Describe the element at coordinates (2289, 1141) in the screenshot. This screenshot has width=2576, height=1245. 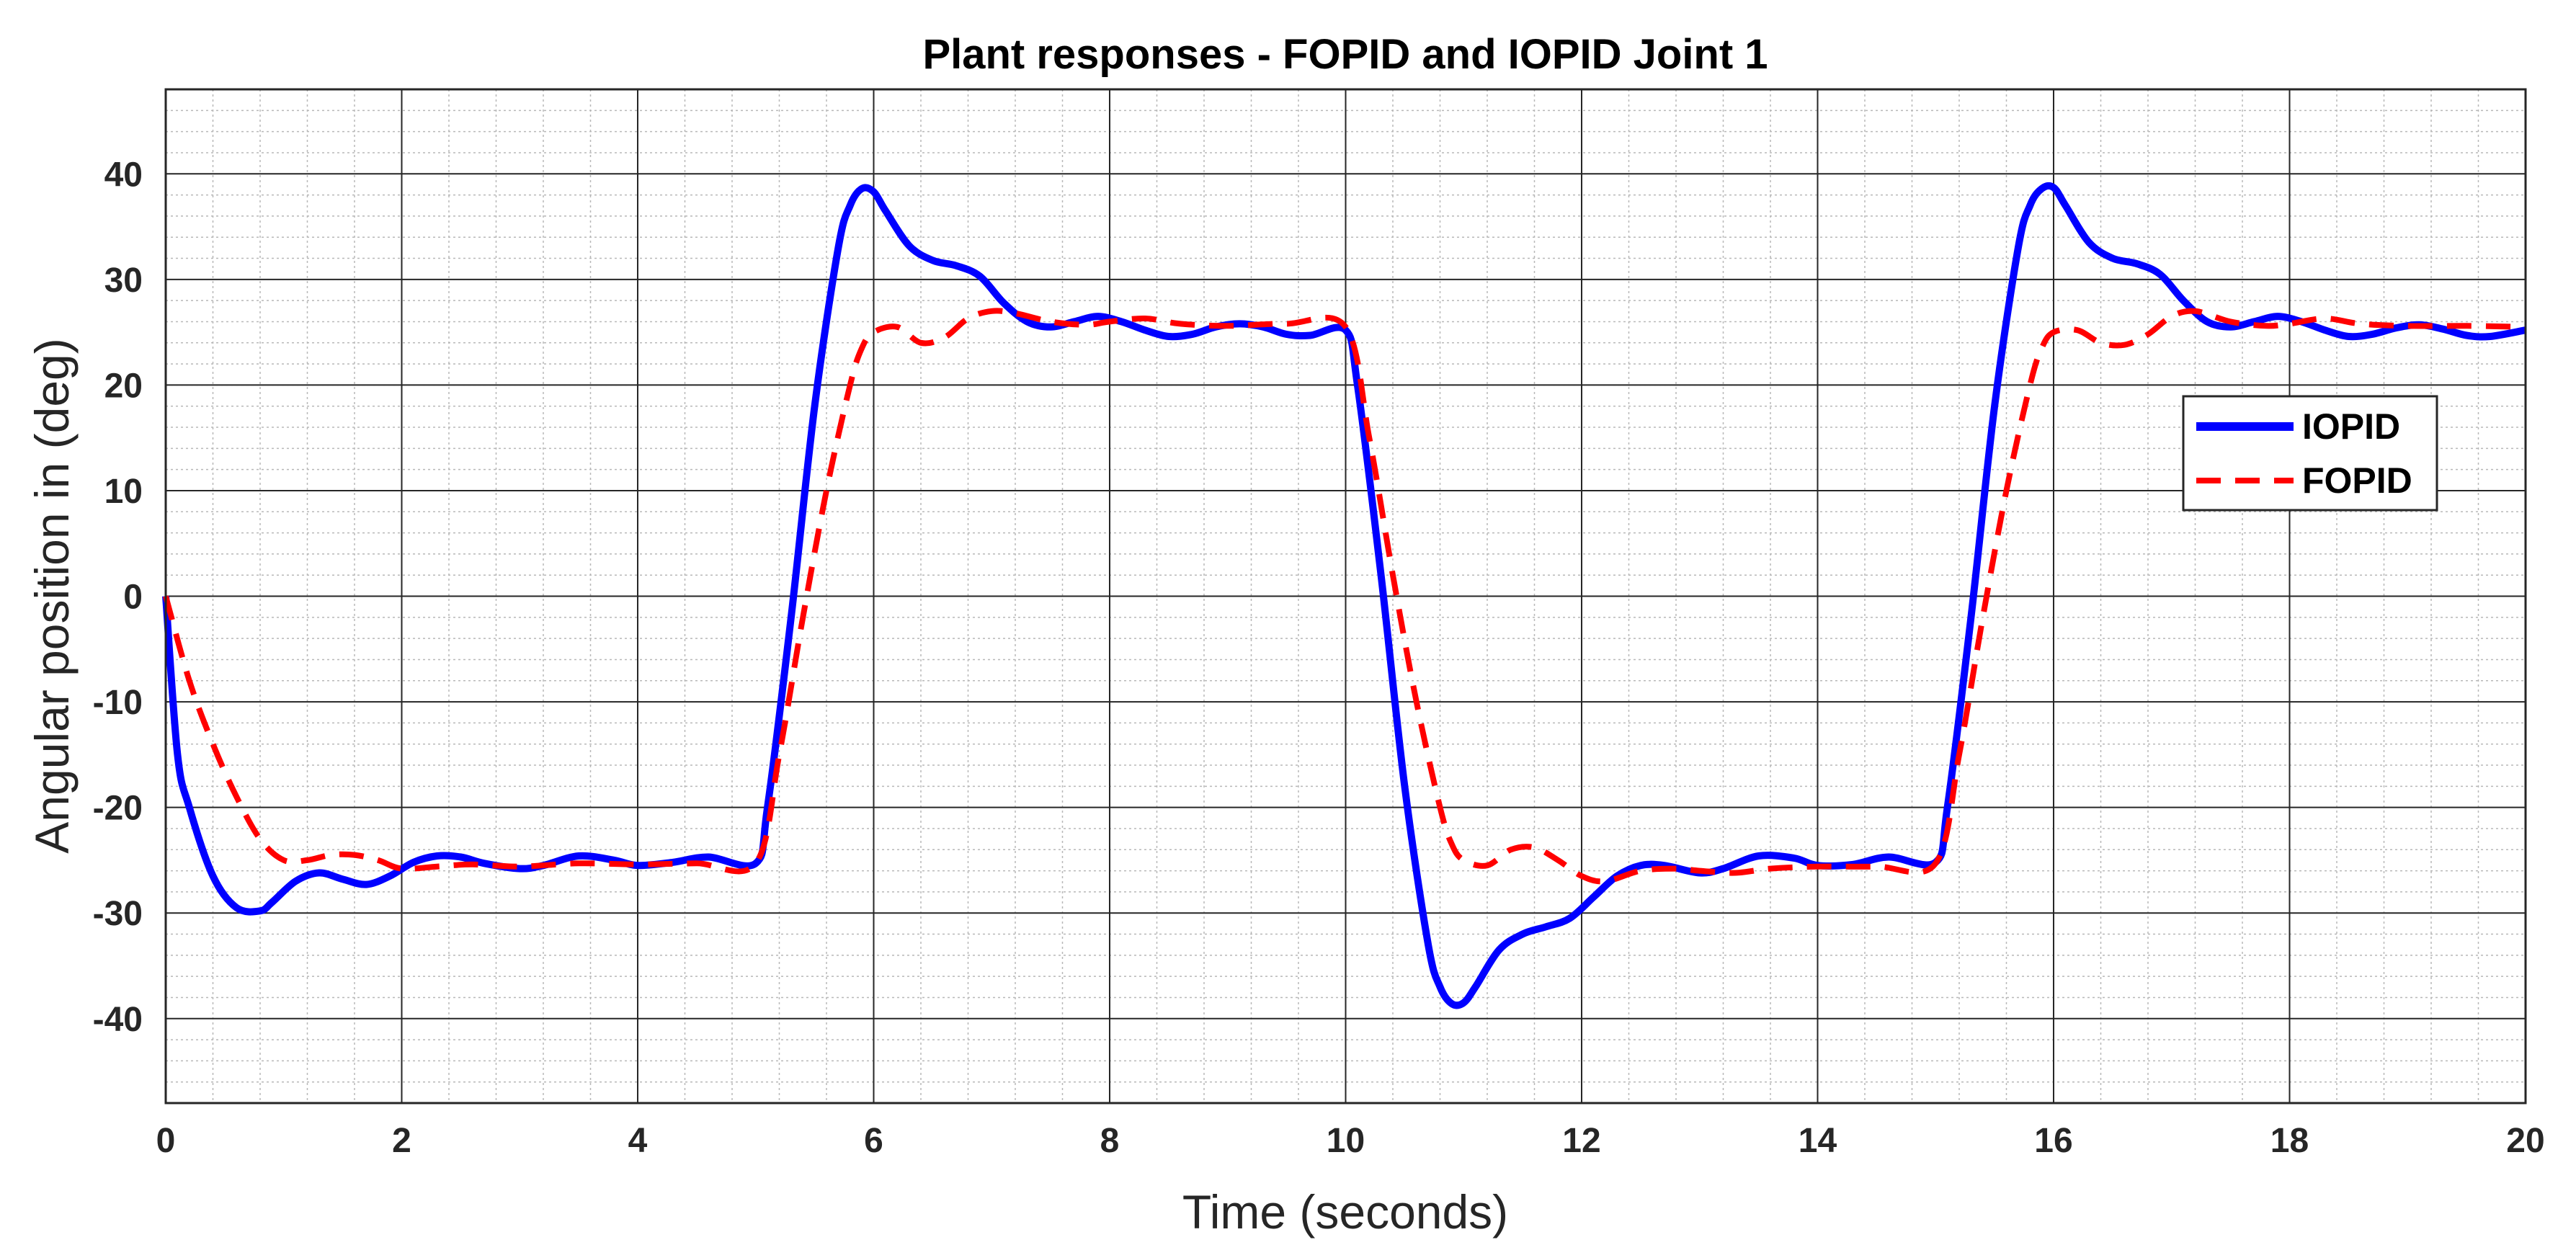
I see `x-tick-label: 18` at that location.